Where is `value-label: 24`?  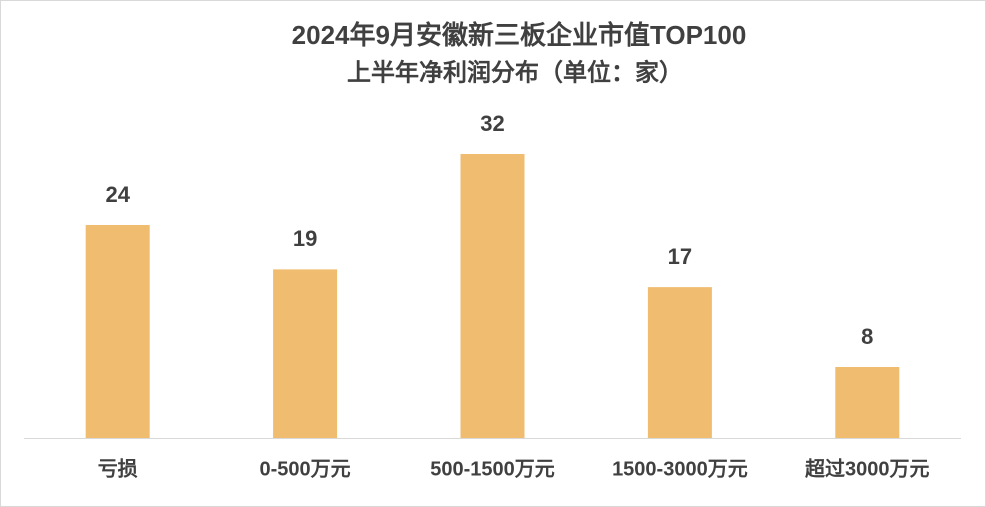
value-label: 24 is located at coordinates (117, 194).